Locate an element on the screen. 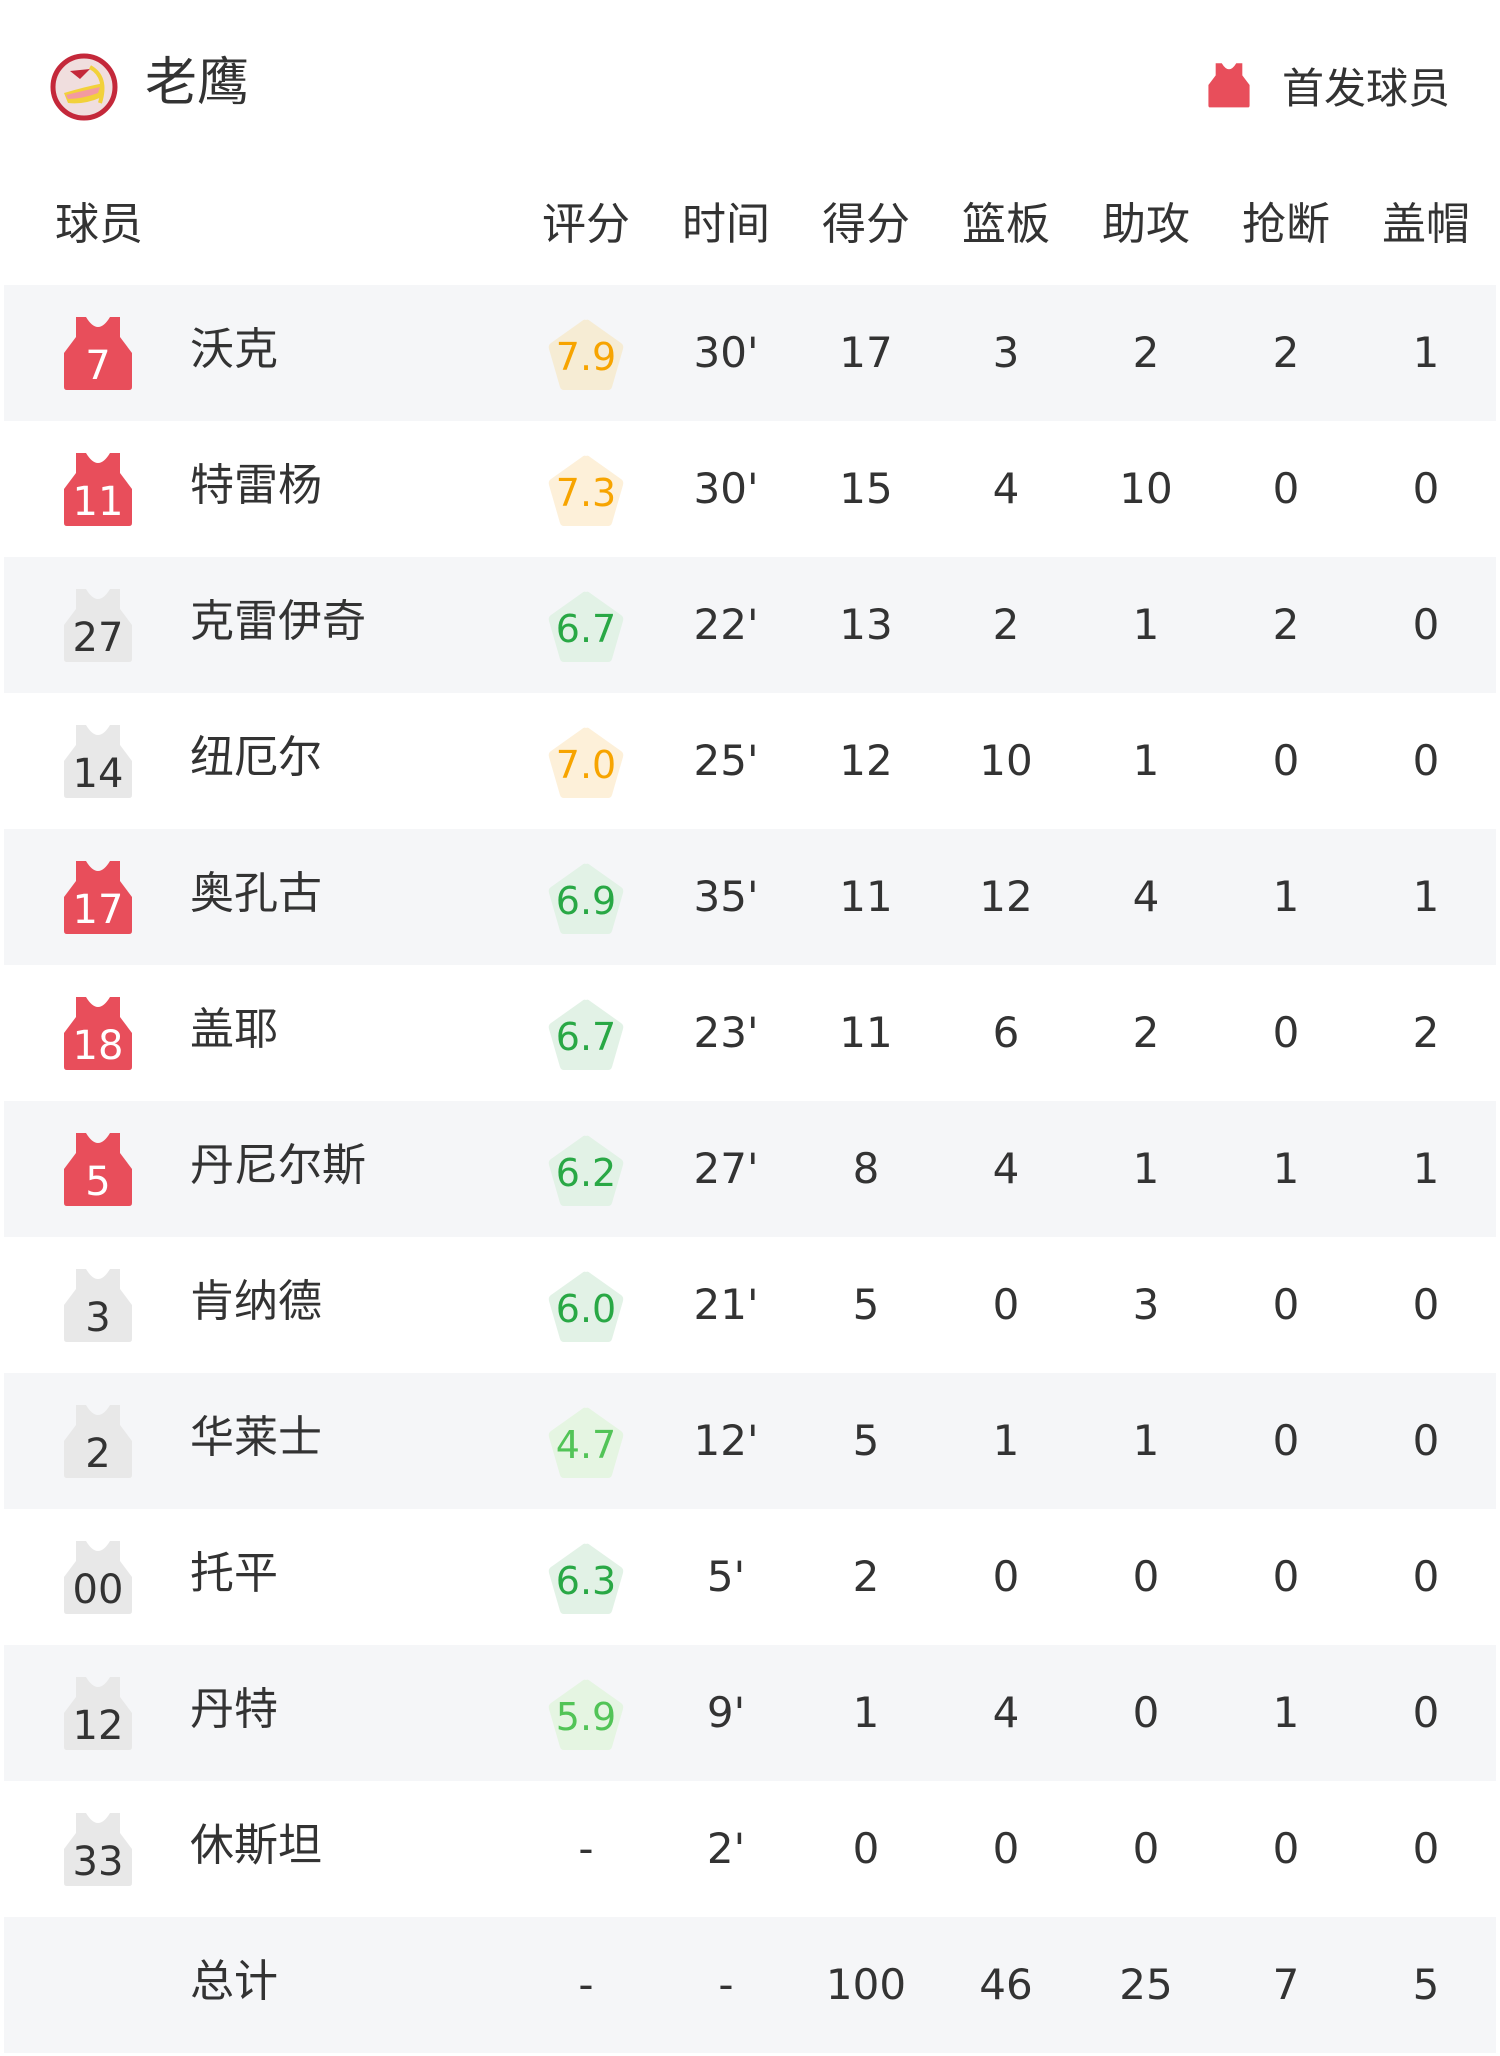  table-row: 00 托平 6.3 5' 2 0 0 0 0 is located at coordinates (750, 1577).